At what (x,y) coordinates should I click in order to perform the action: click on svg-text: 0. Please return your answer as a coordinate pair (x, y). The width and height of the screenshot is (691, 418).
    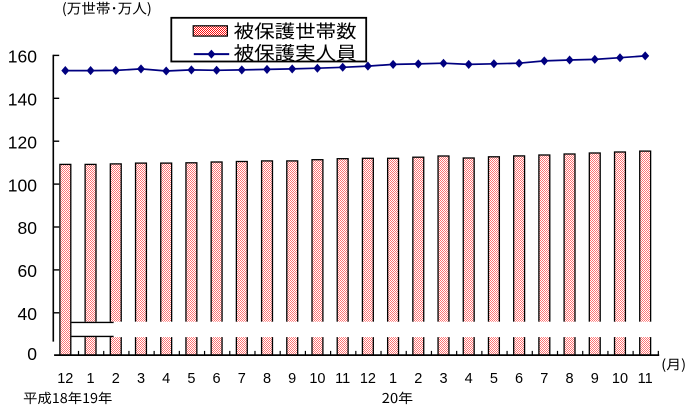
    Looking at the image, I should click on (32, 354).